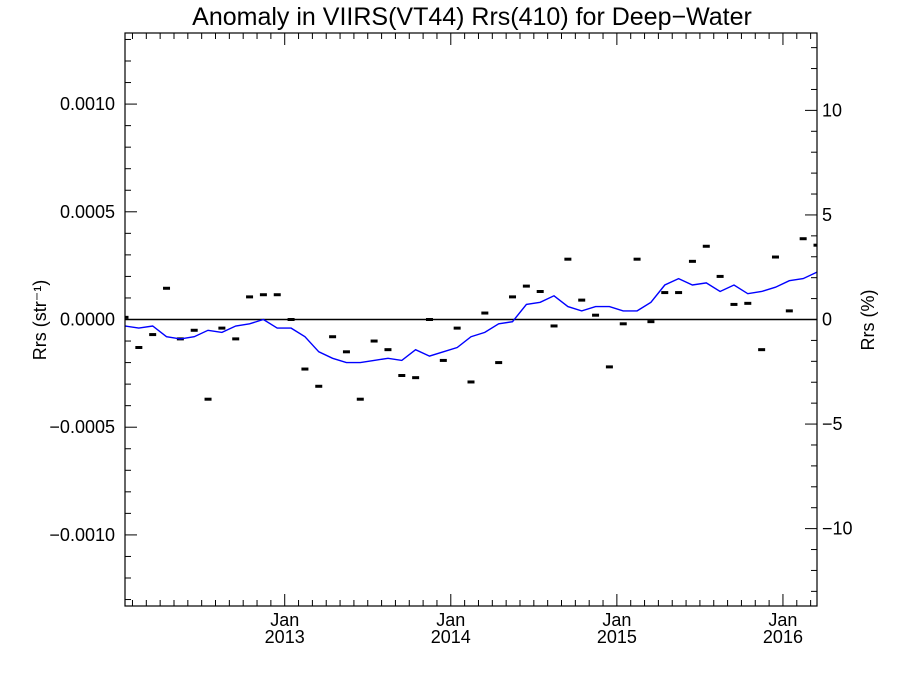 Image resolution: width=900 pixels, height=675 pixels. Describe the element at coordinates (868, 320) in the screenshot. I see `y-axis-label-right: Rrs (%)` at that location.